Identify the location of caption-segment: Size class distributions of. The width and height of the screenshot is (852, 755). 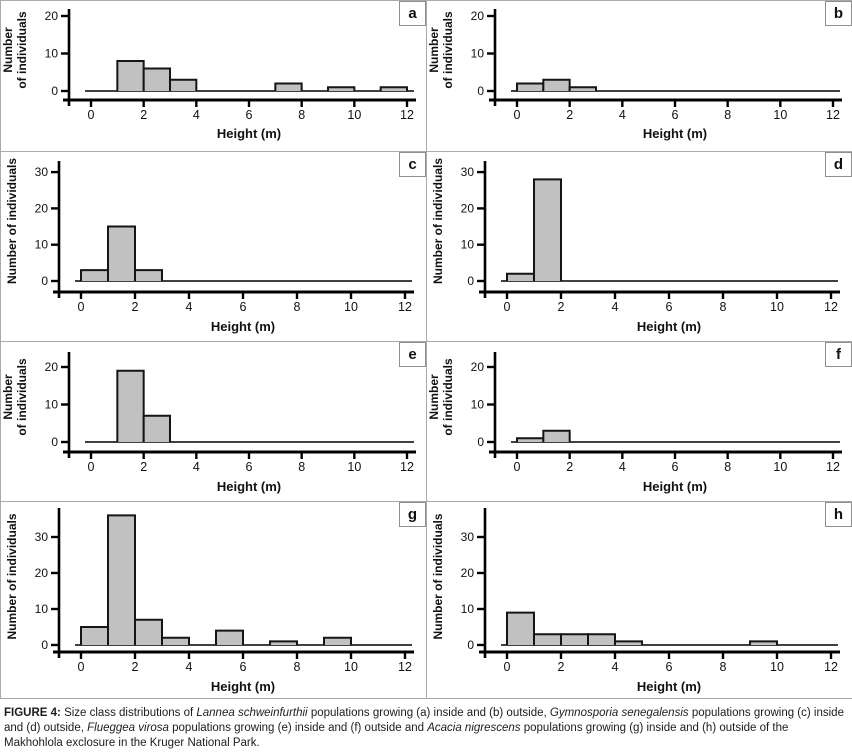
(130, 713).